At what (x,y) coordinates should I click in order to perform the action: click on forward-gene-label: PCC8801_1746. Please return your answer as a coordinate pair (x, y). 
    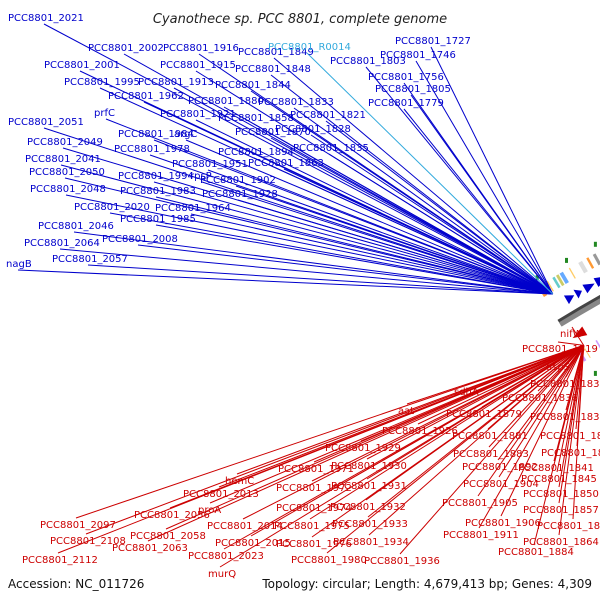
    Looking at the image, I should click on (418, 55).